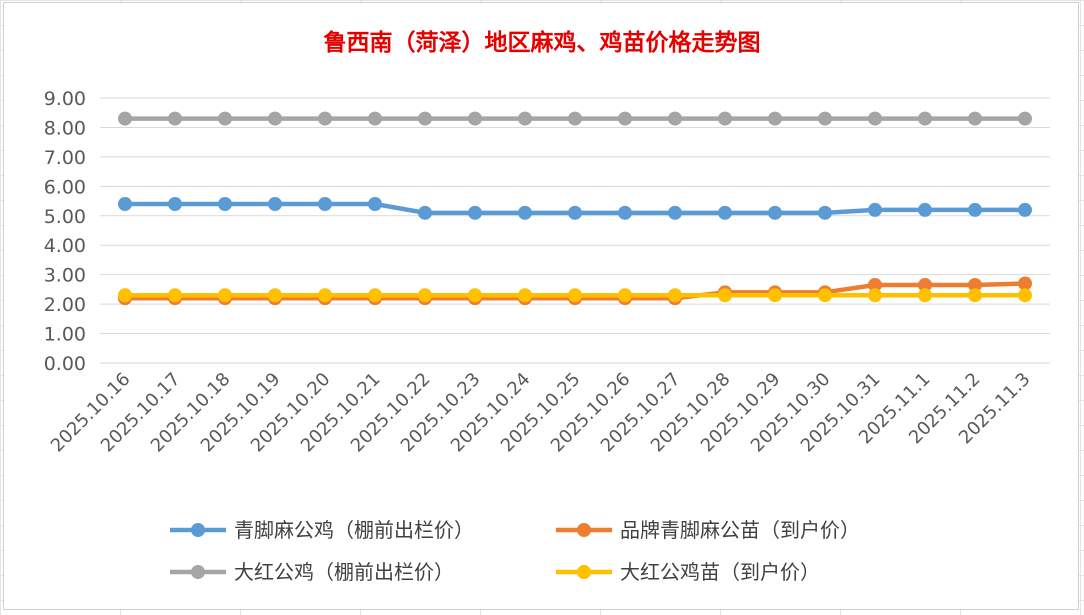 The height and width of the screenshot is (615, 1084). I want to click on legend-item-1: 品牌青脚麻公苗（到户价）, so click(708, 530).